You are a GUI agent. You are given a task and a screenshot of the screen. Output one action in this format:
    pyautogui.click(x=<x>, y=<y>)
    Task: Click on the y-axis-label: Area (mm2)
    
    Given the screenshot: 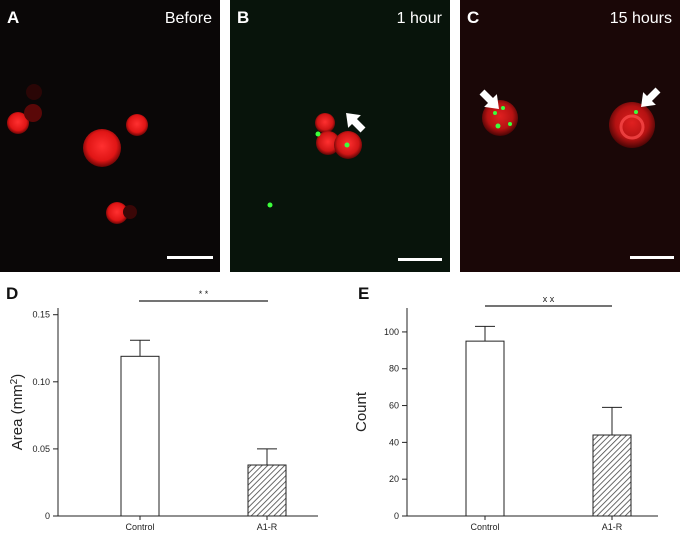 What is the action you would take?
    pyautogui.click(x=17, y=412)
    